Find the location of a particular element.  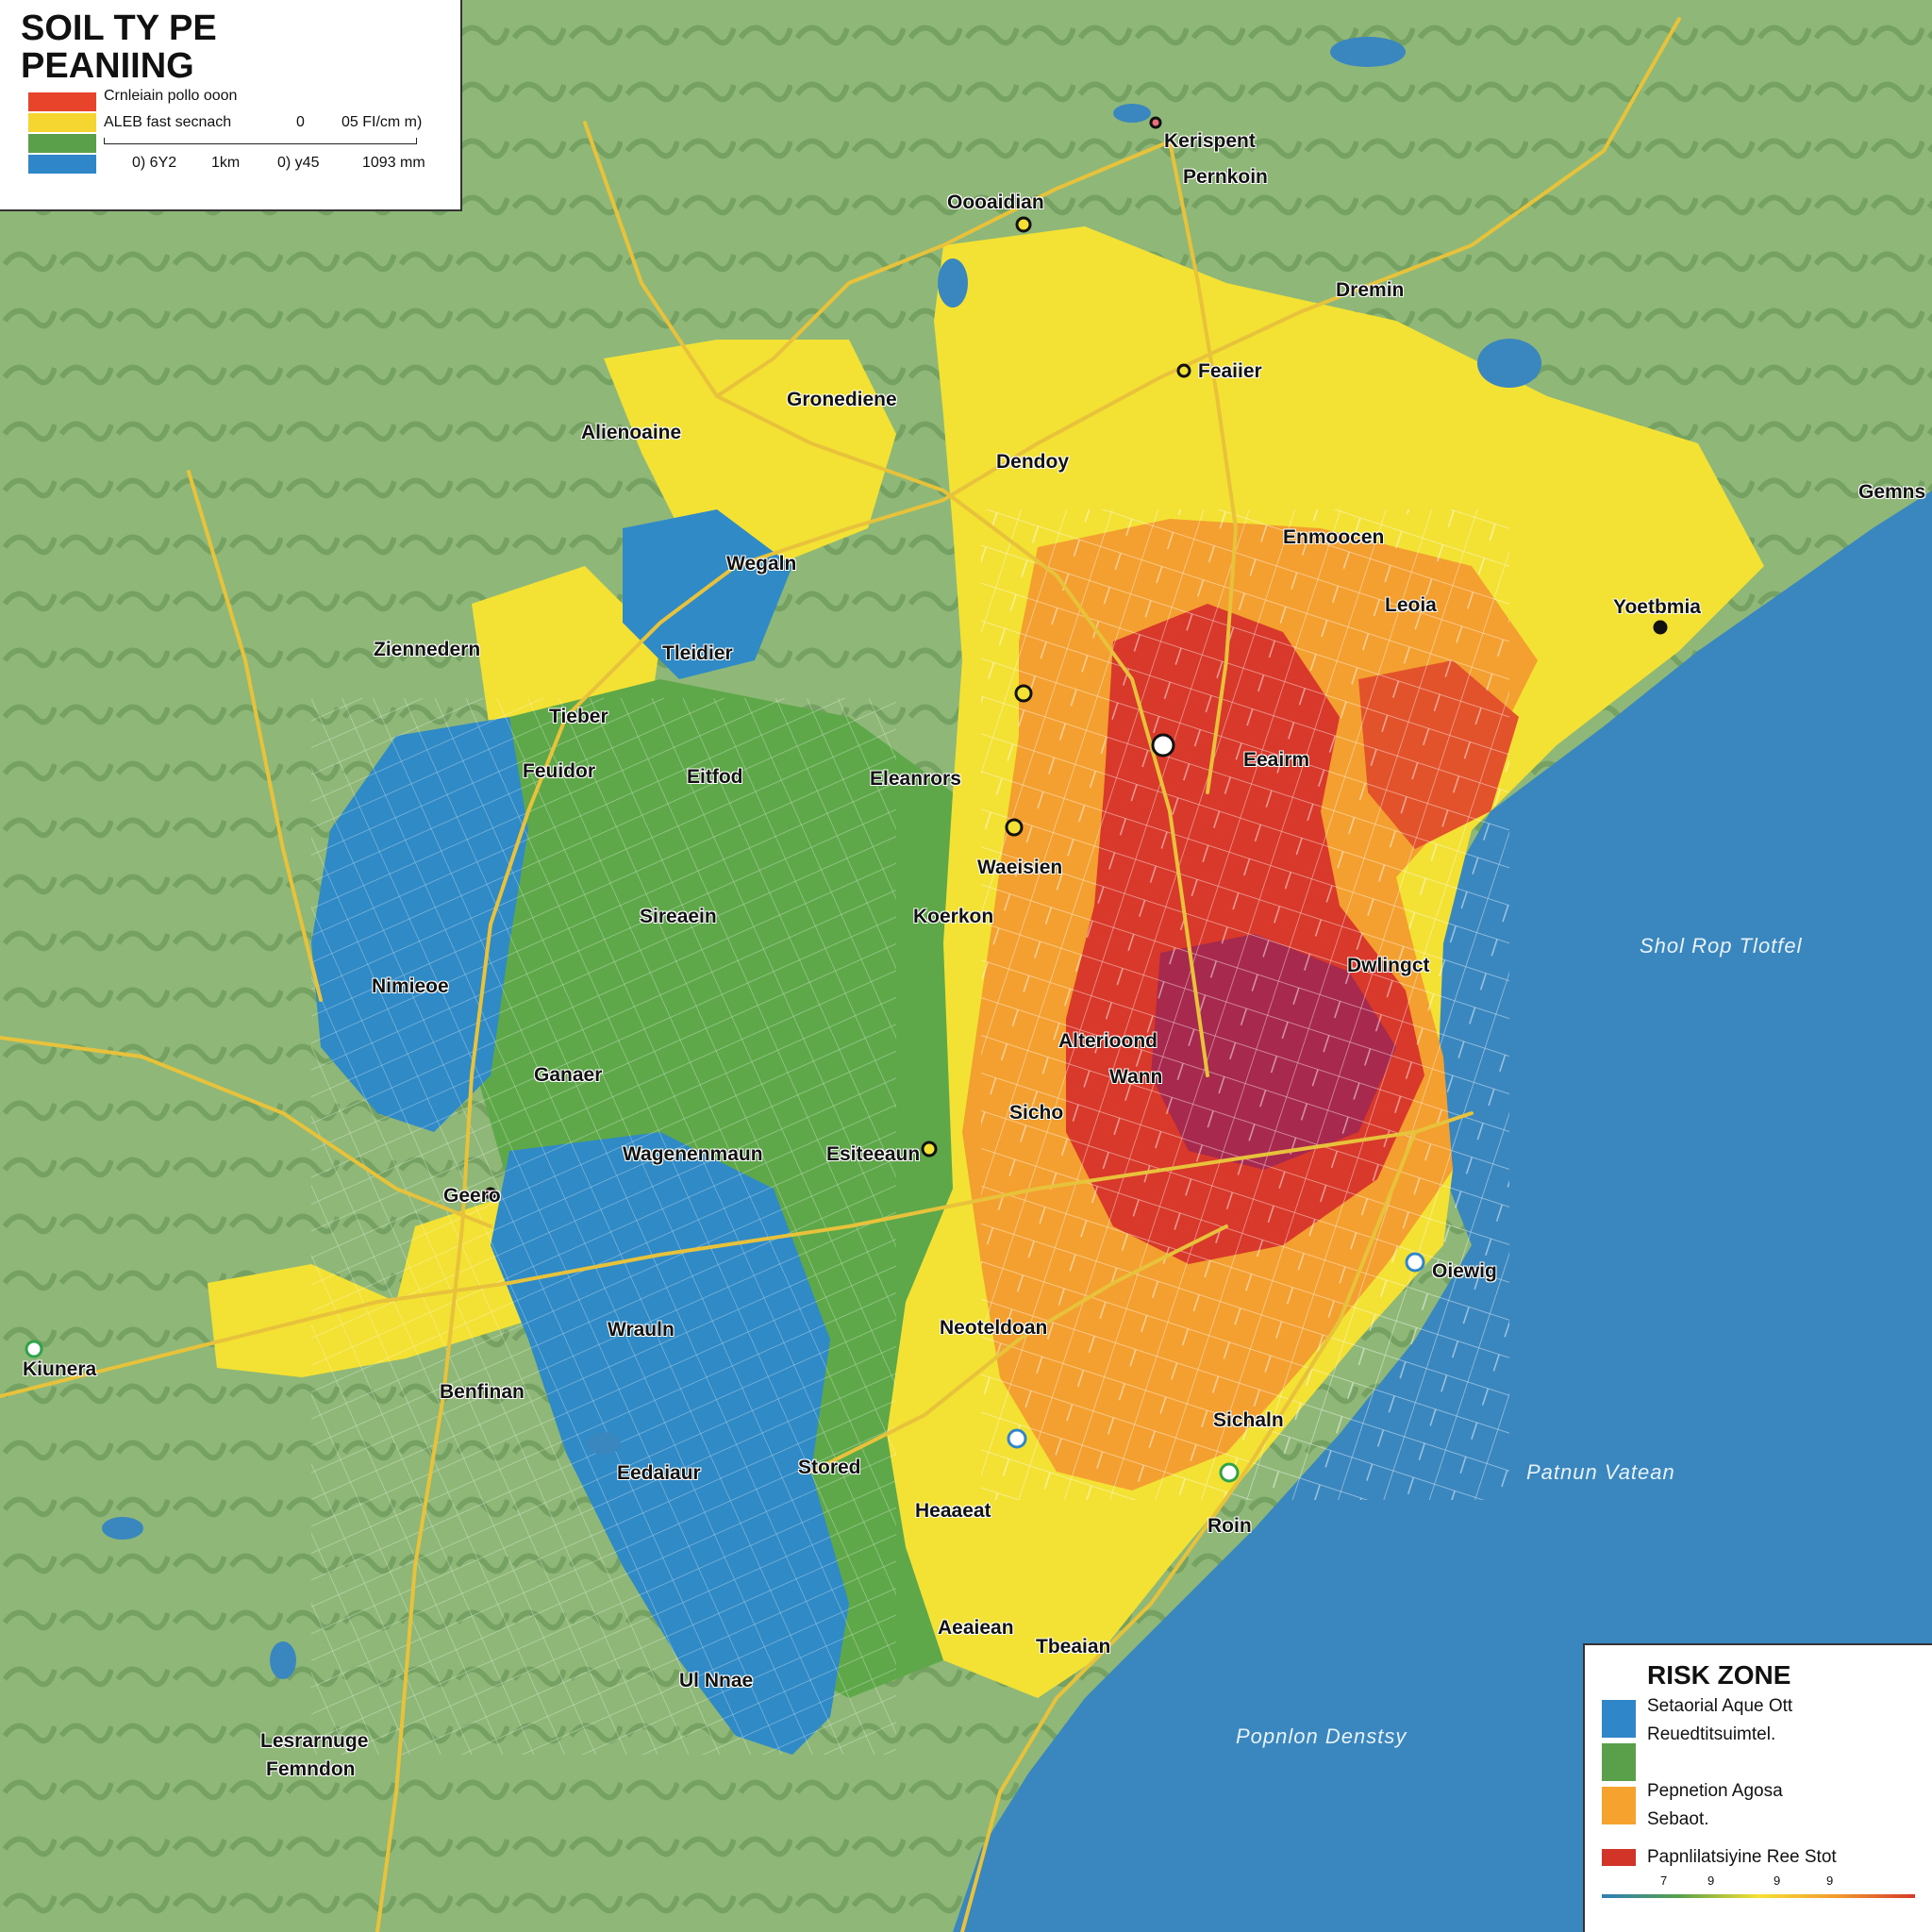

scale-bar is located at coordinates (260, 141).